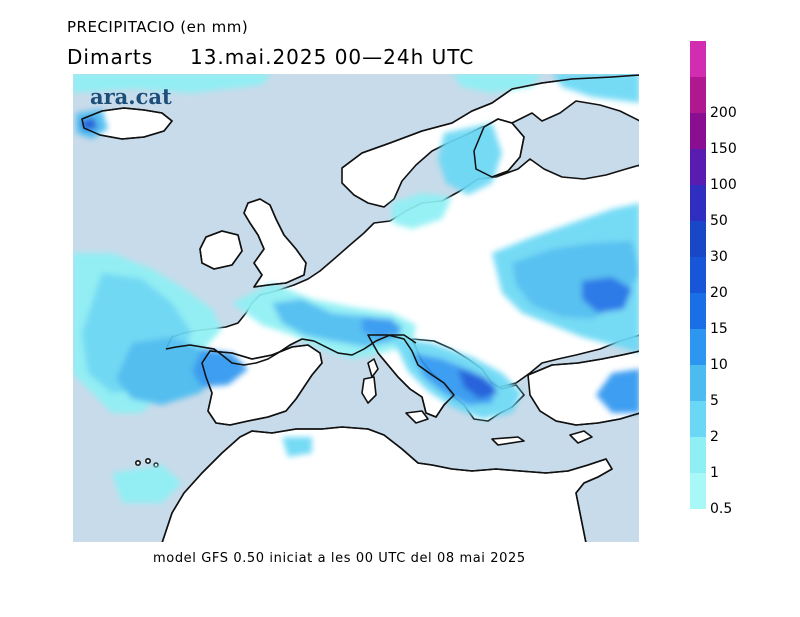 The width and height of the screenshot is (800, 617). I want to click on corsica, so click(373, 368).